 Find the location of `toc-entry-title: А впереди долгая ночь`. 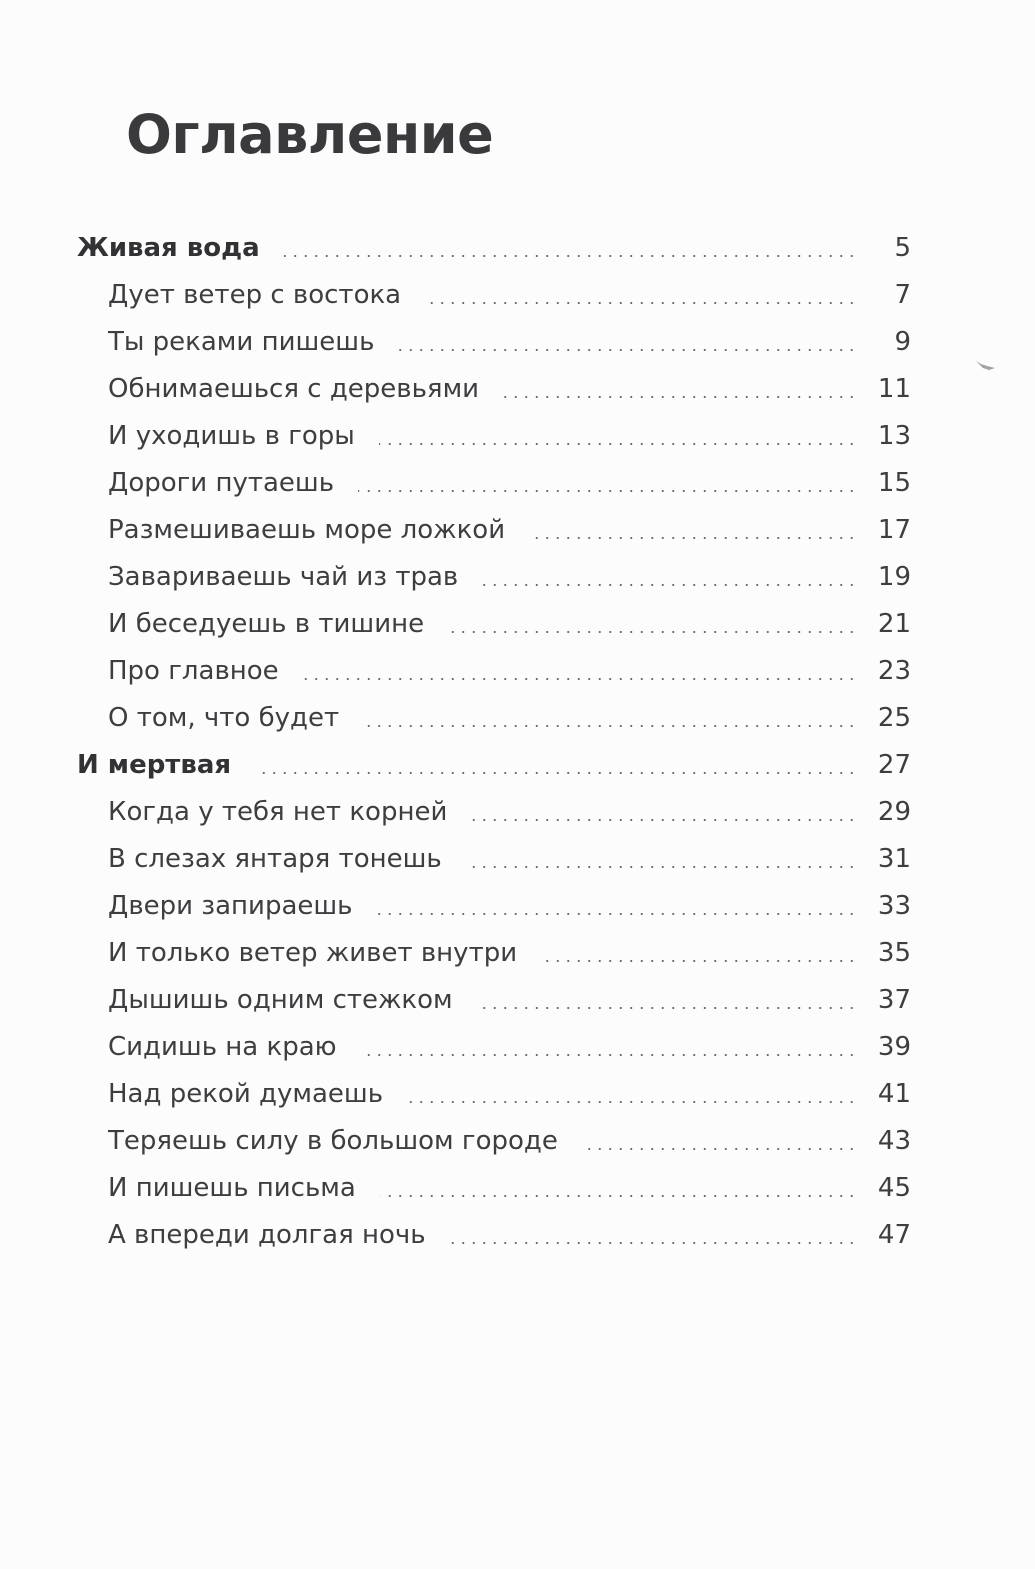

toc-entry-title: А впереди долгая ночь is located at coordinates (267, 1235).